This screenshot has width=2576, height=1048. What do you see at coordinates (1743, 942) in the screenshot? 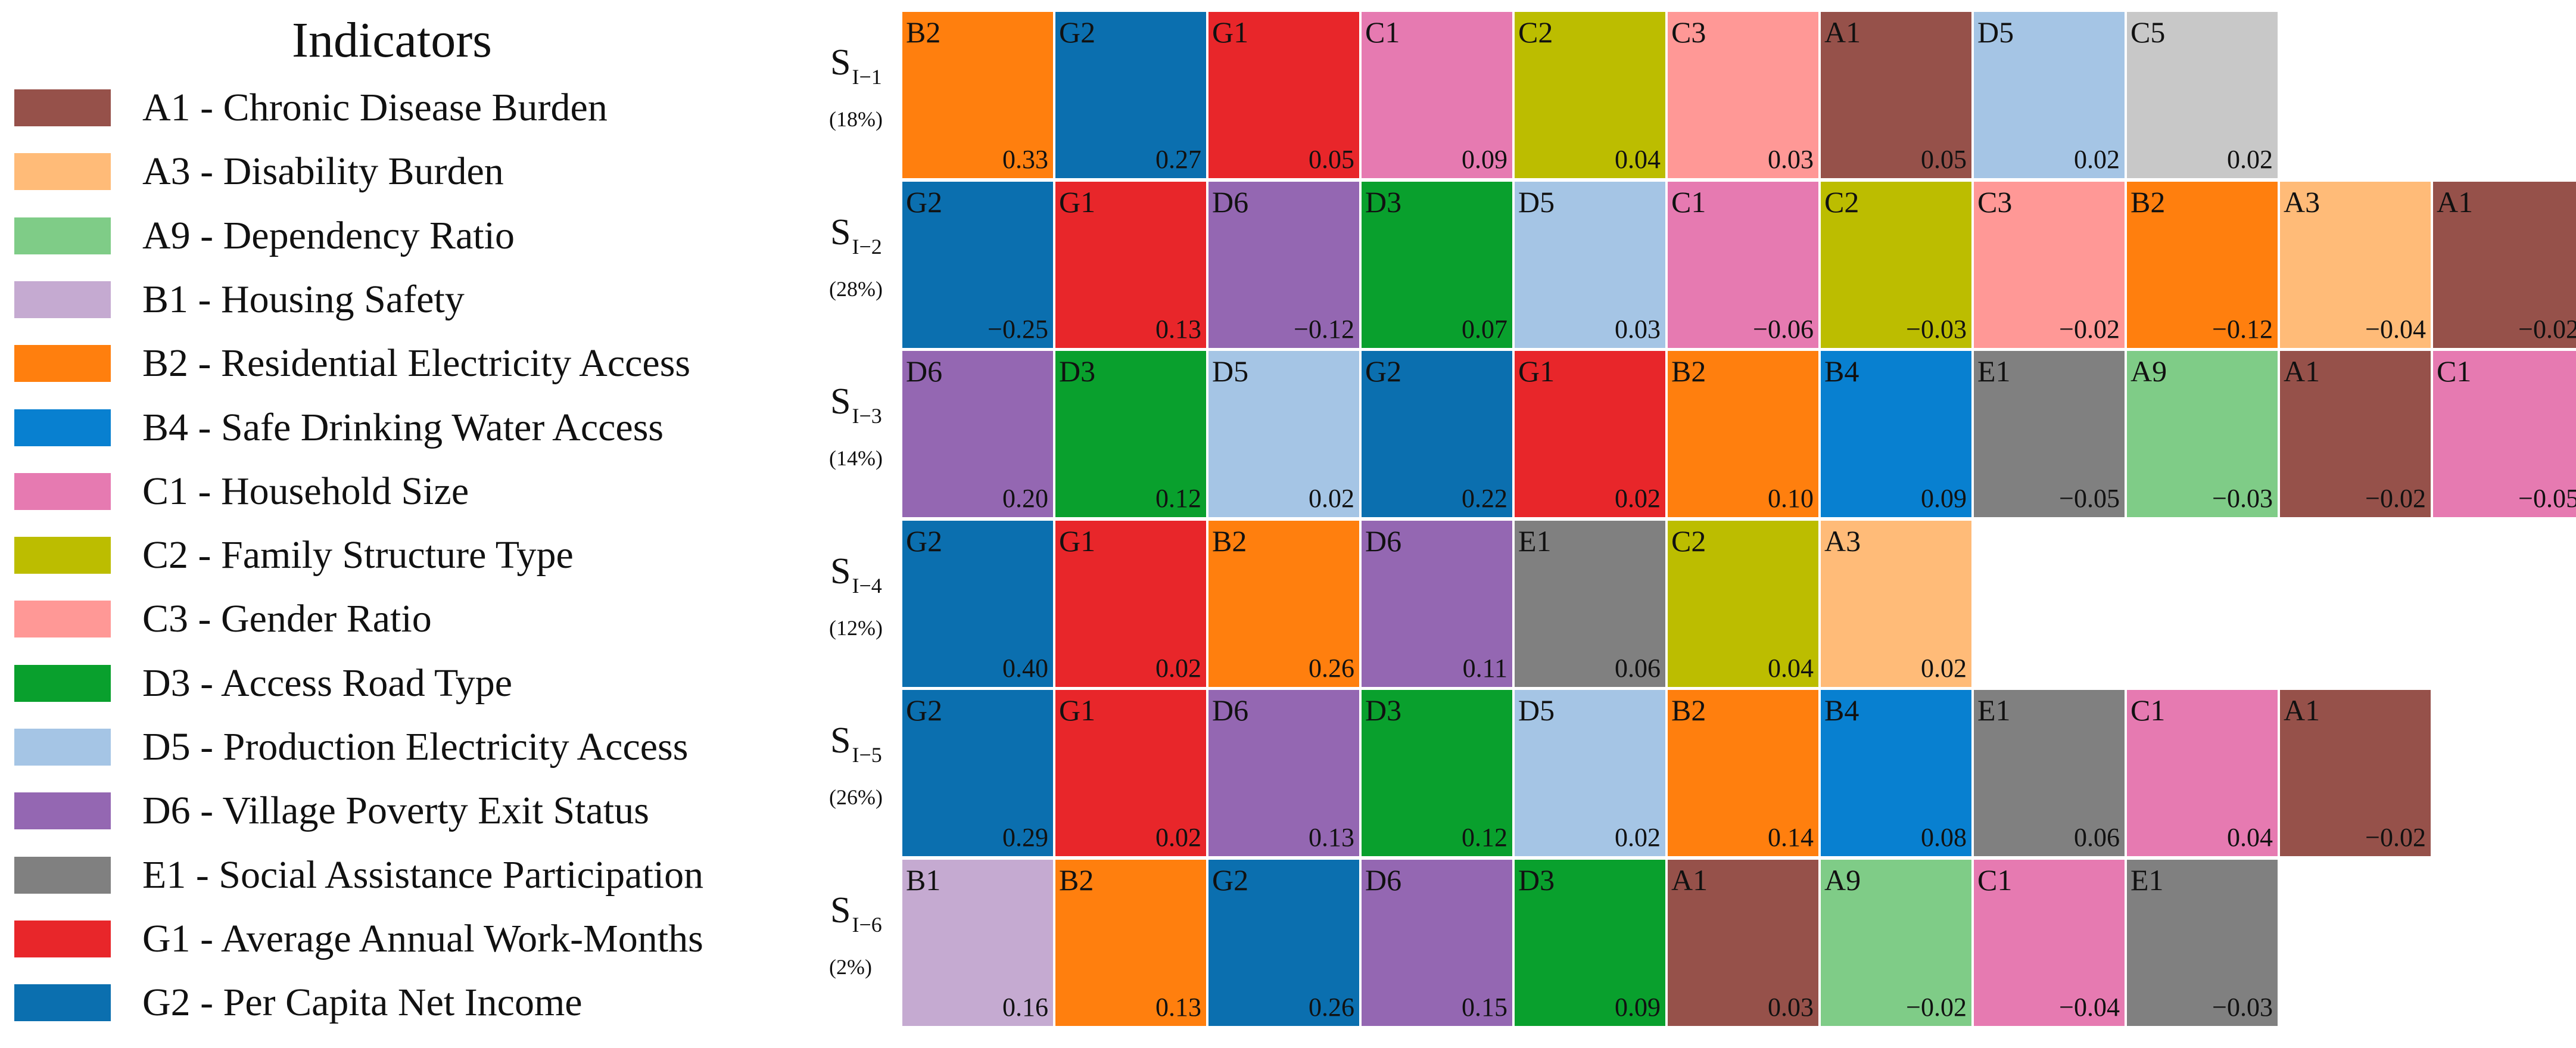
I see `heatmap-tile: A1 0.03` at bounding box center [1743, 942].